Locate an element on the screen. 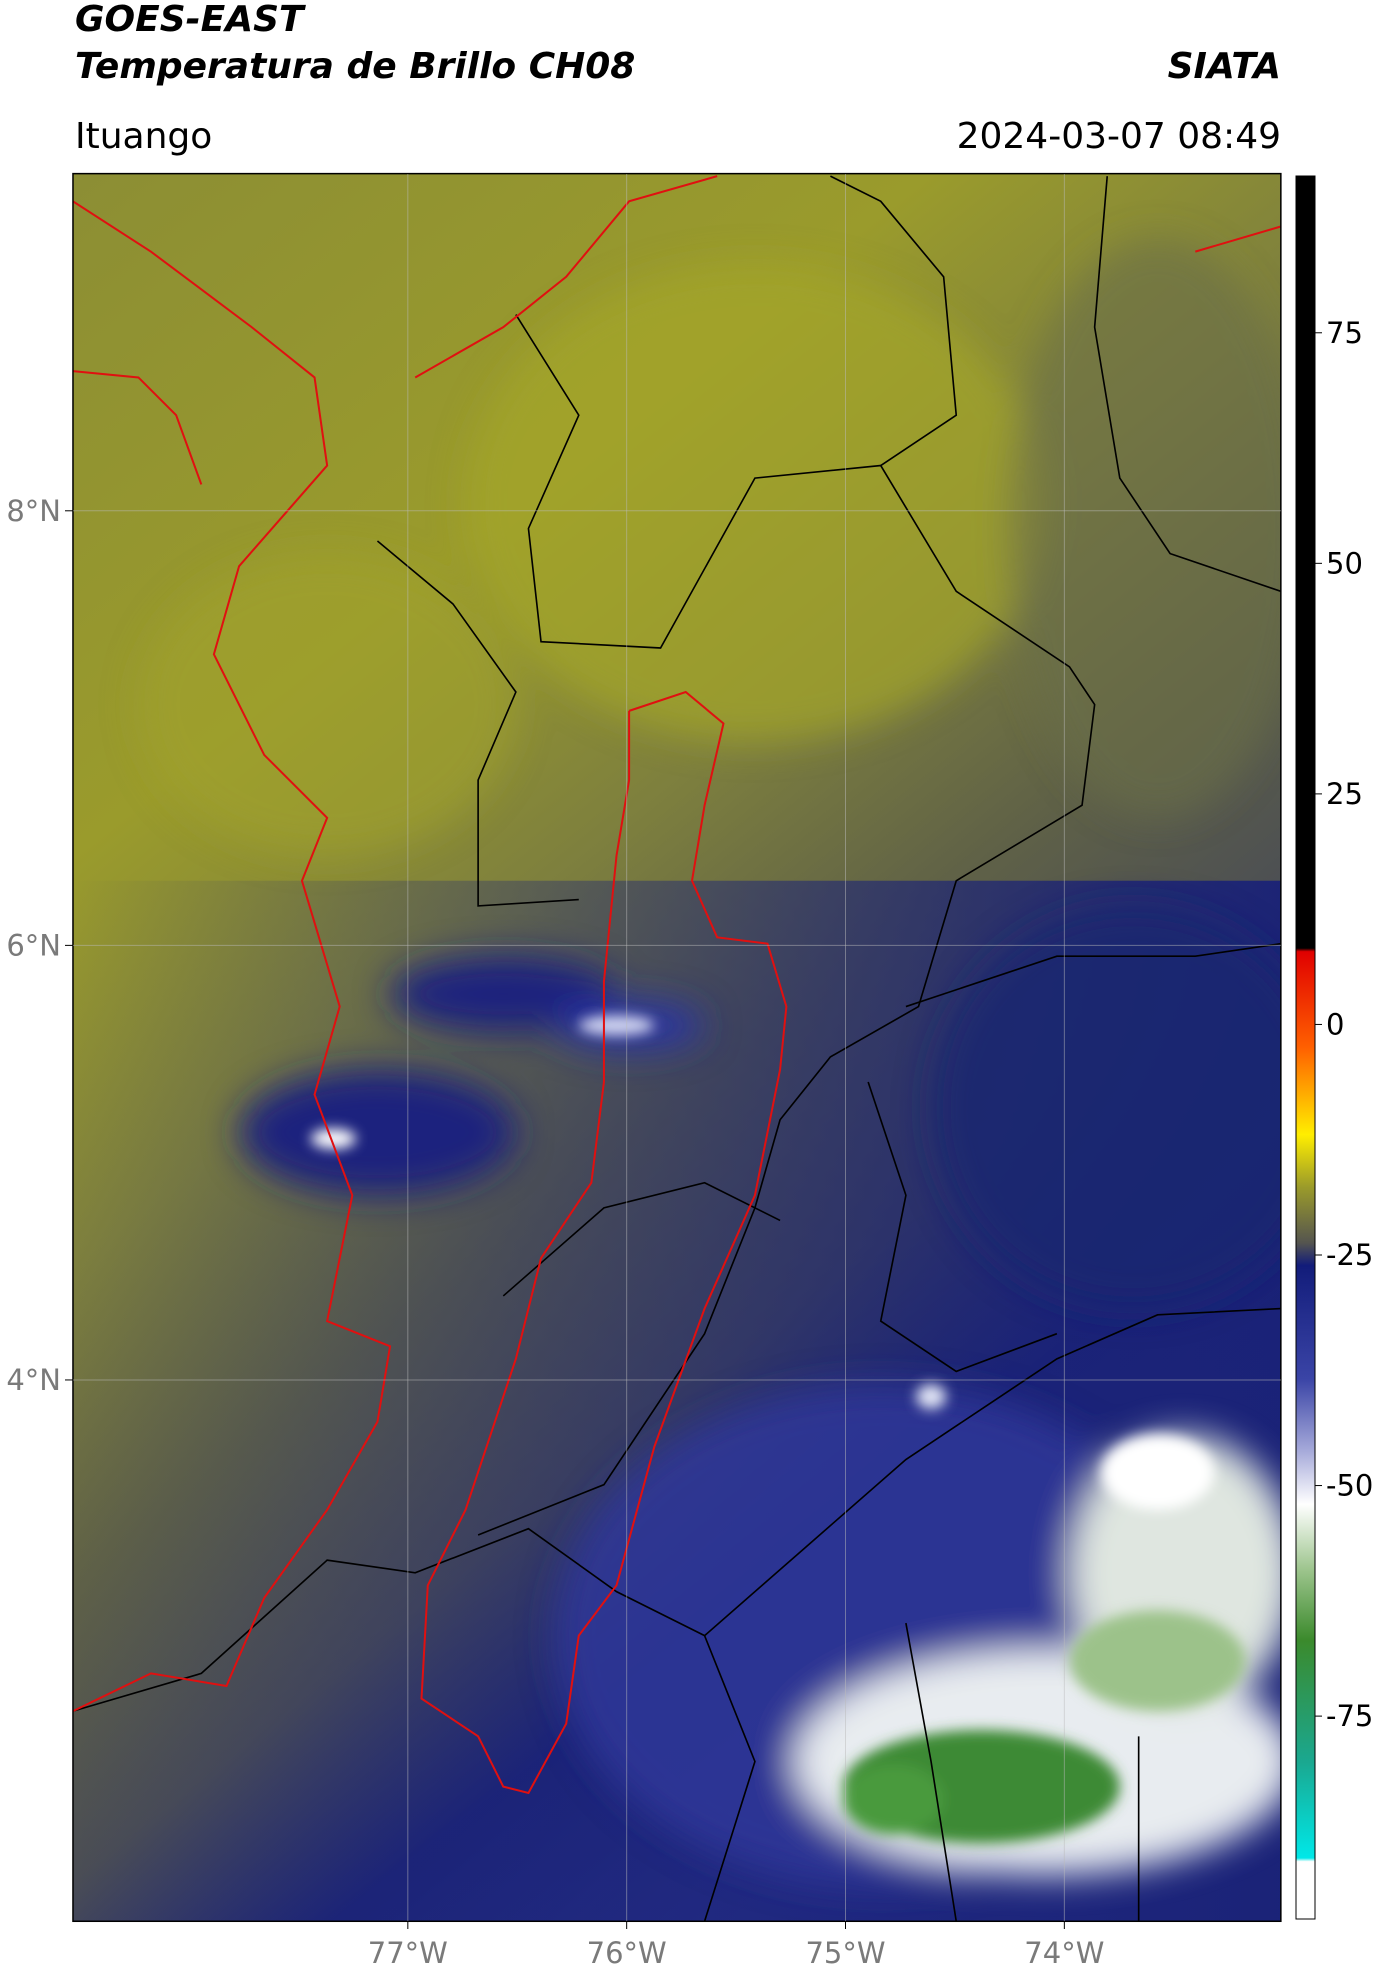 The height and width of the screenshot is (1985, 1384). y-tick-label: 4°N is located at coordinates (33, 1380).